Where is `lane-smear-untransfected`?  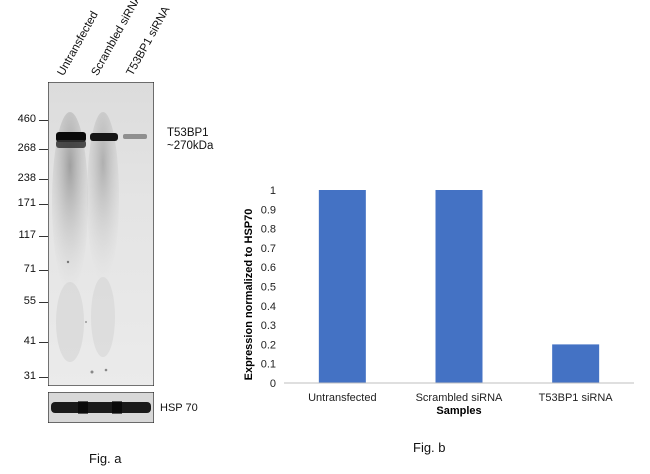 lane-smear-untransfected is located at coordinates (70, 202).